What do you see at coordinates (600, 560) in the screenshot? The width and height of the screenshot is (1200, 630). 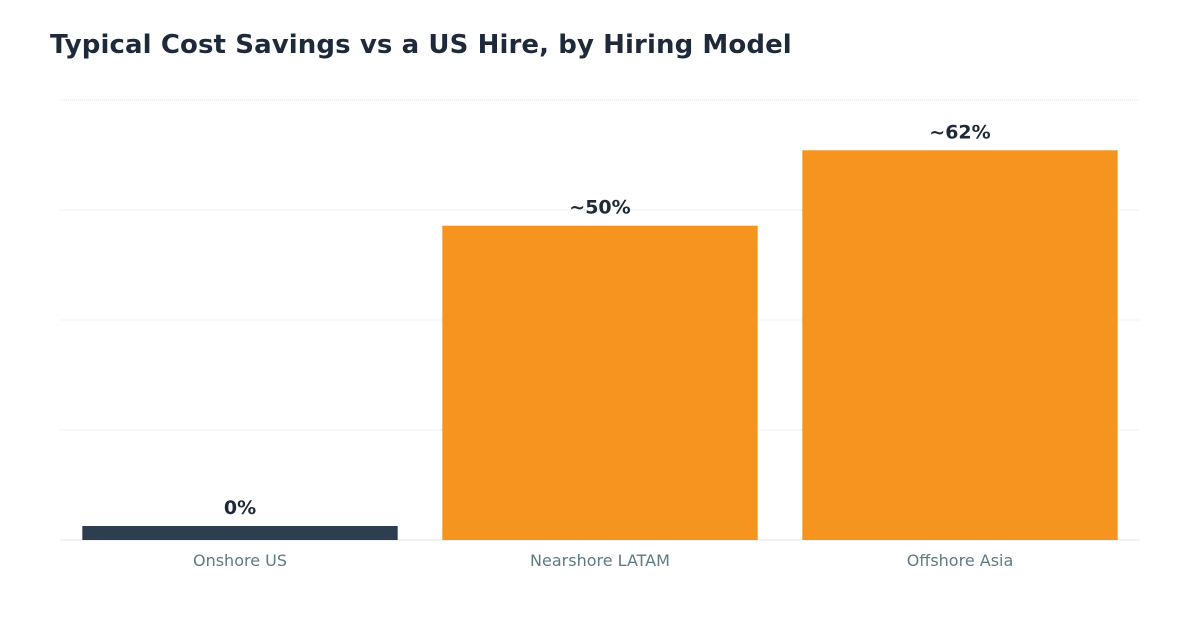 I see `x-tick-label: Nearshore LATAM` at bounding box center [600, 560].